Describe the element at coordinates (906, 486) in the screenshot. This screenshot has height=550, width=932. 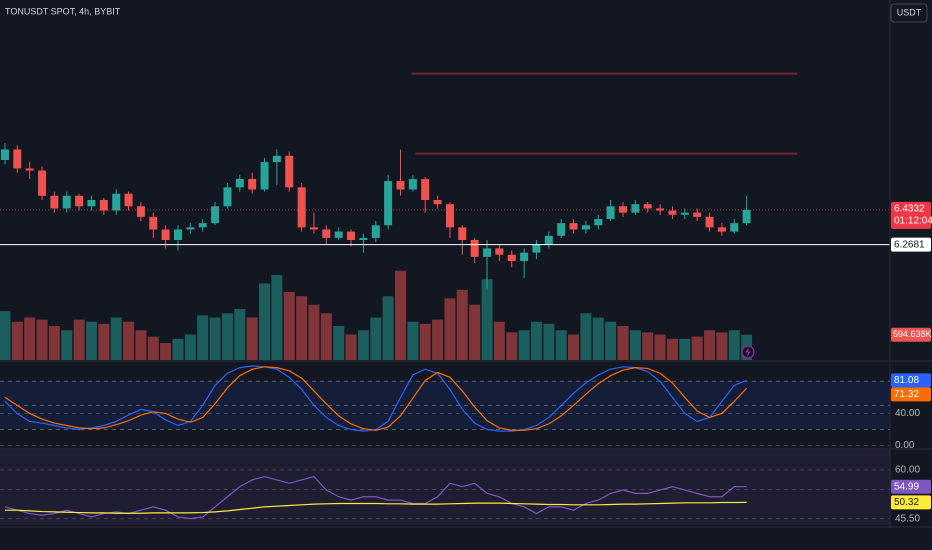
I see `value-tag-label: 54.99` at that location.